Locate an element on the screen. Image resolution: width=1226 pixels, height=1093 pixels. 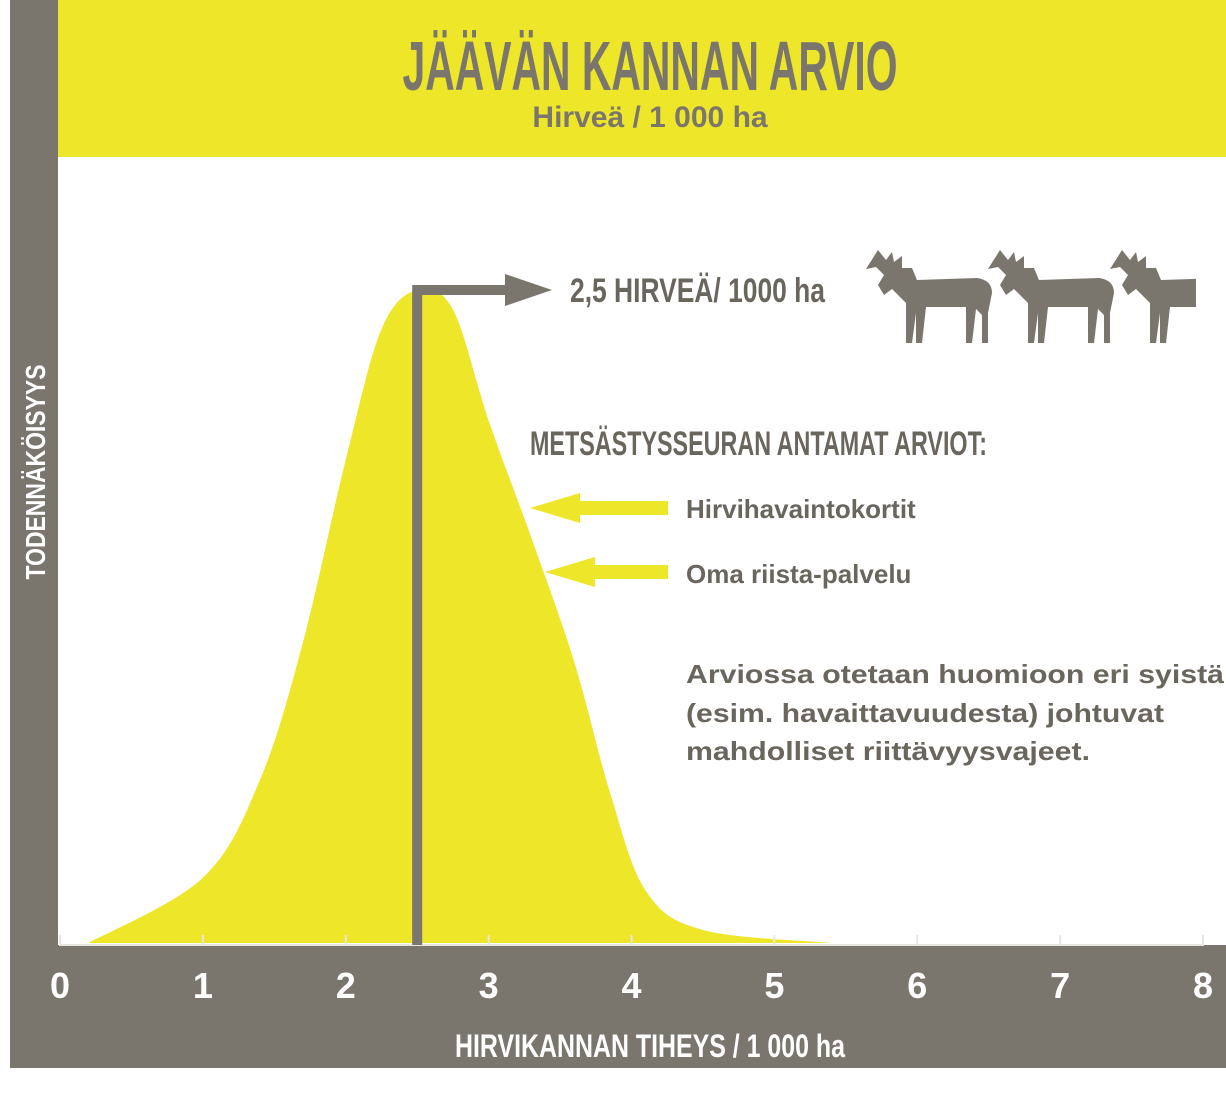
title-banner is located at coordinates (642, 78).